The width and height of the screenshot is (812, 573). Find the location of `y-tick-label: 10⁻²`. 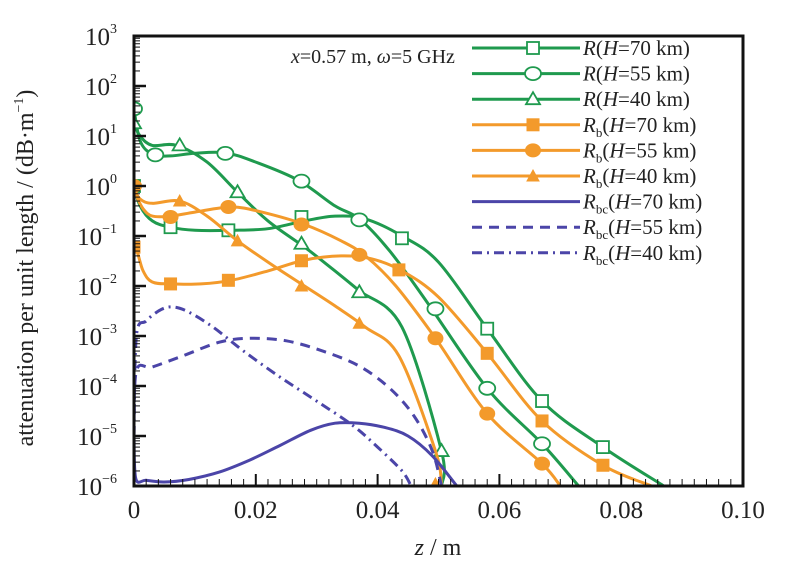

y-tick-label: 10⁻² is located at coordinates (97, 286).